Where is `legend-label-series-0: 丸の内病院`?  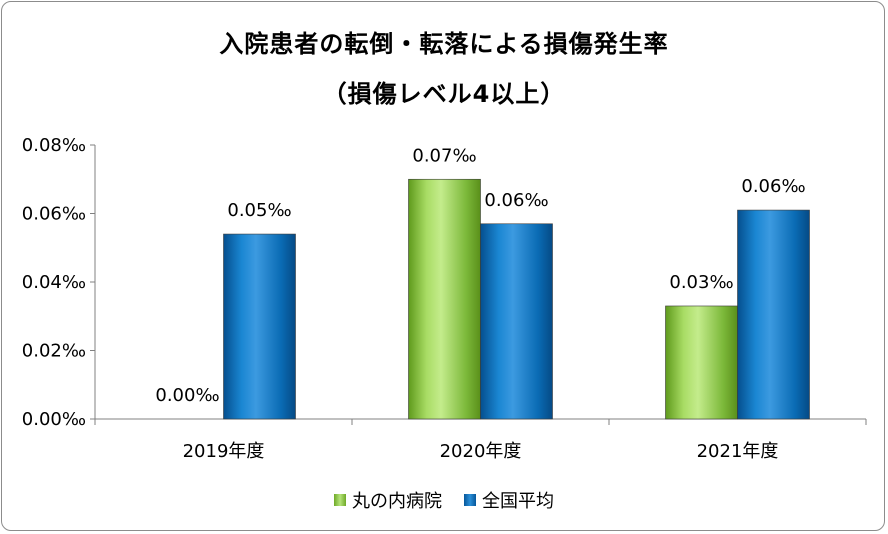
legend-label-series-0: 丸の内病院 is located at coordinates (397, 501).